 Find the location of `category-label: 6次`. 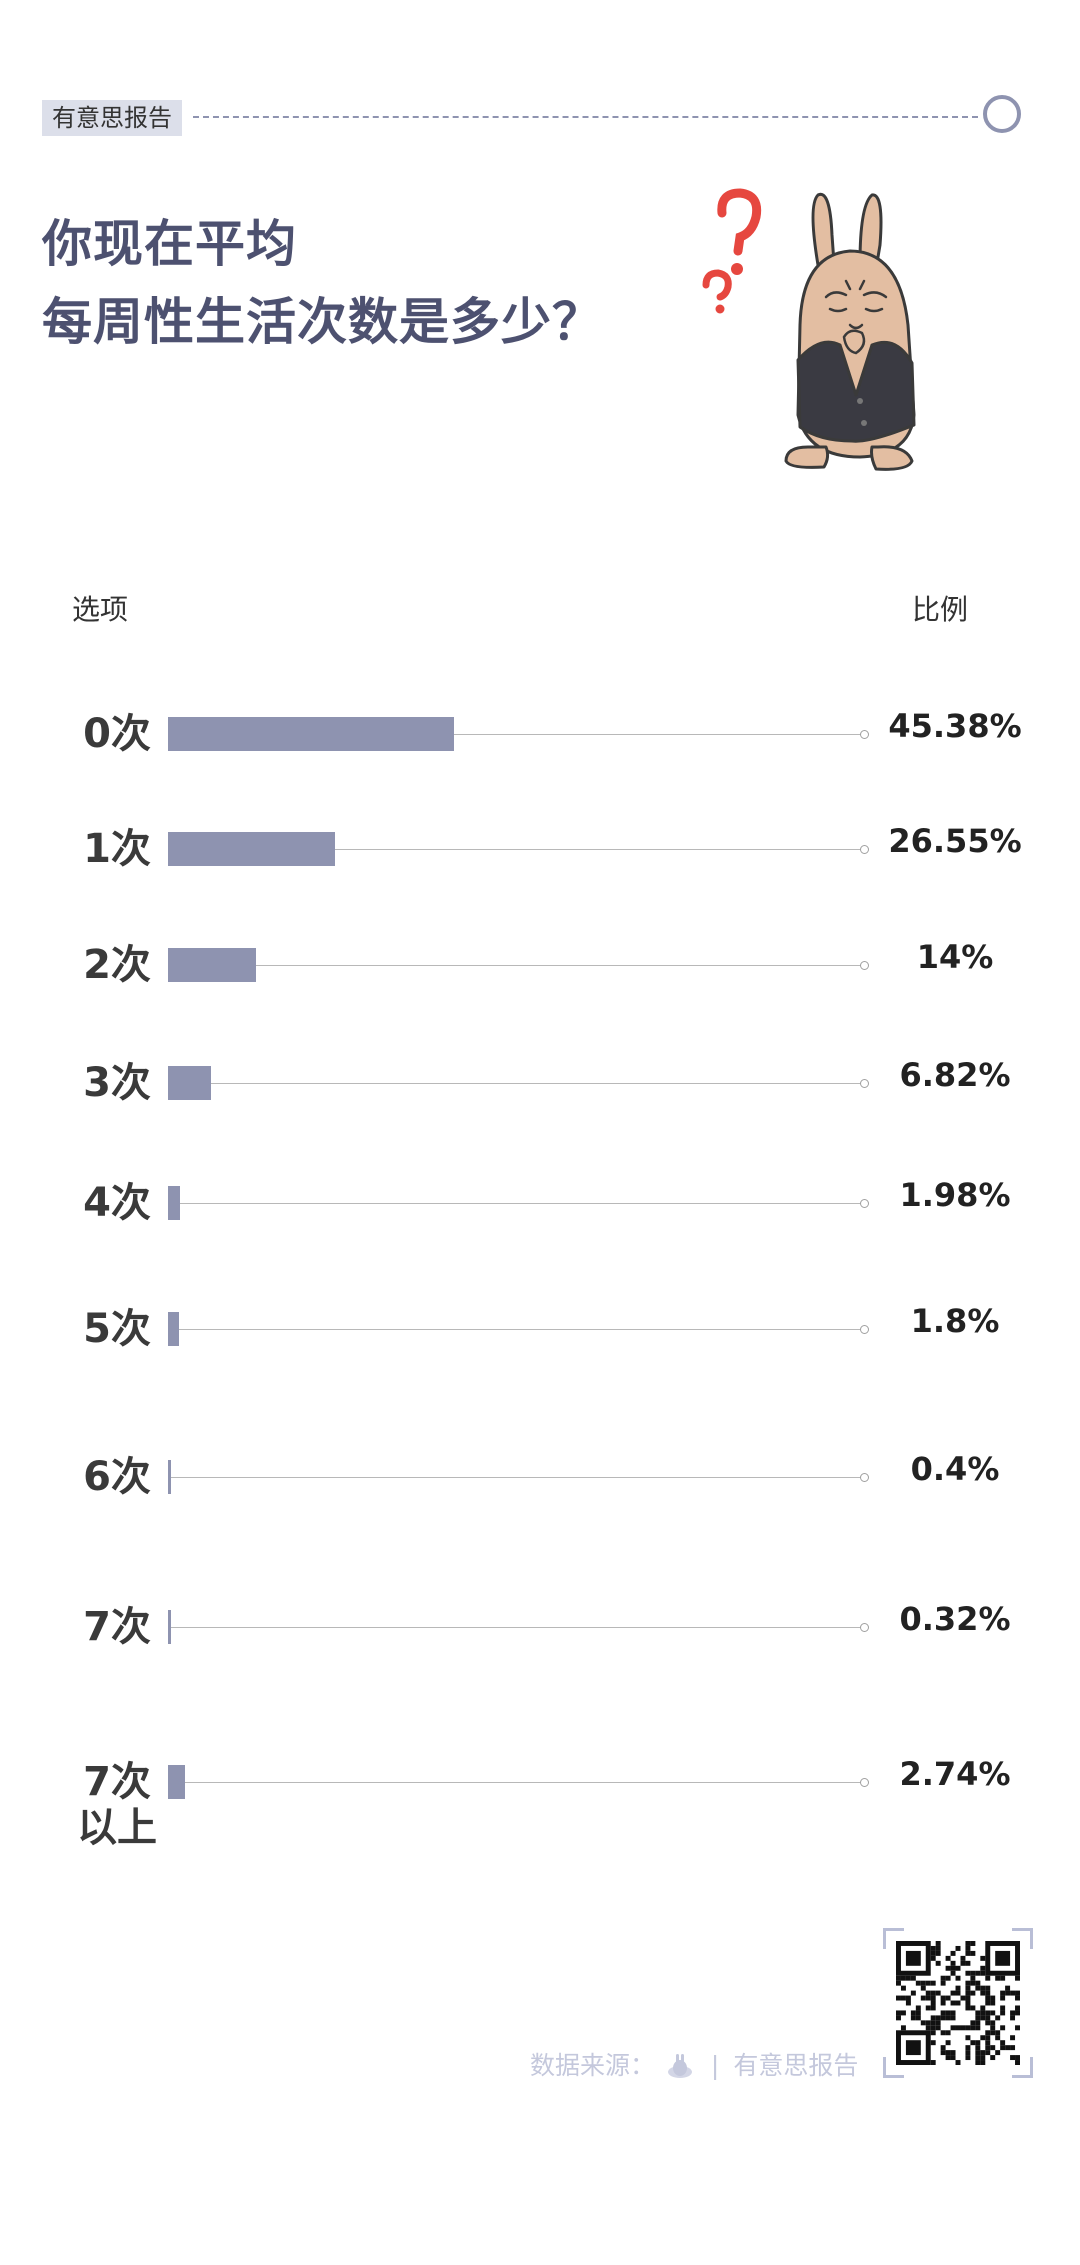

category-label: 6次 is located at coordinates (117, 1477).